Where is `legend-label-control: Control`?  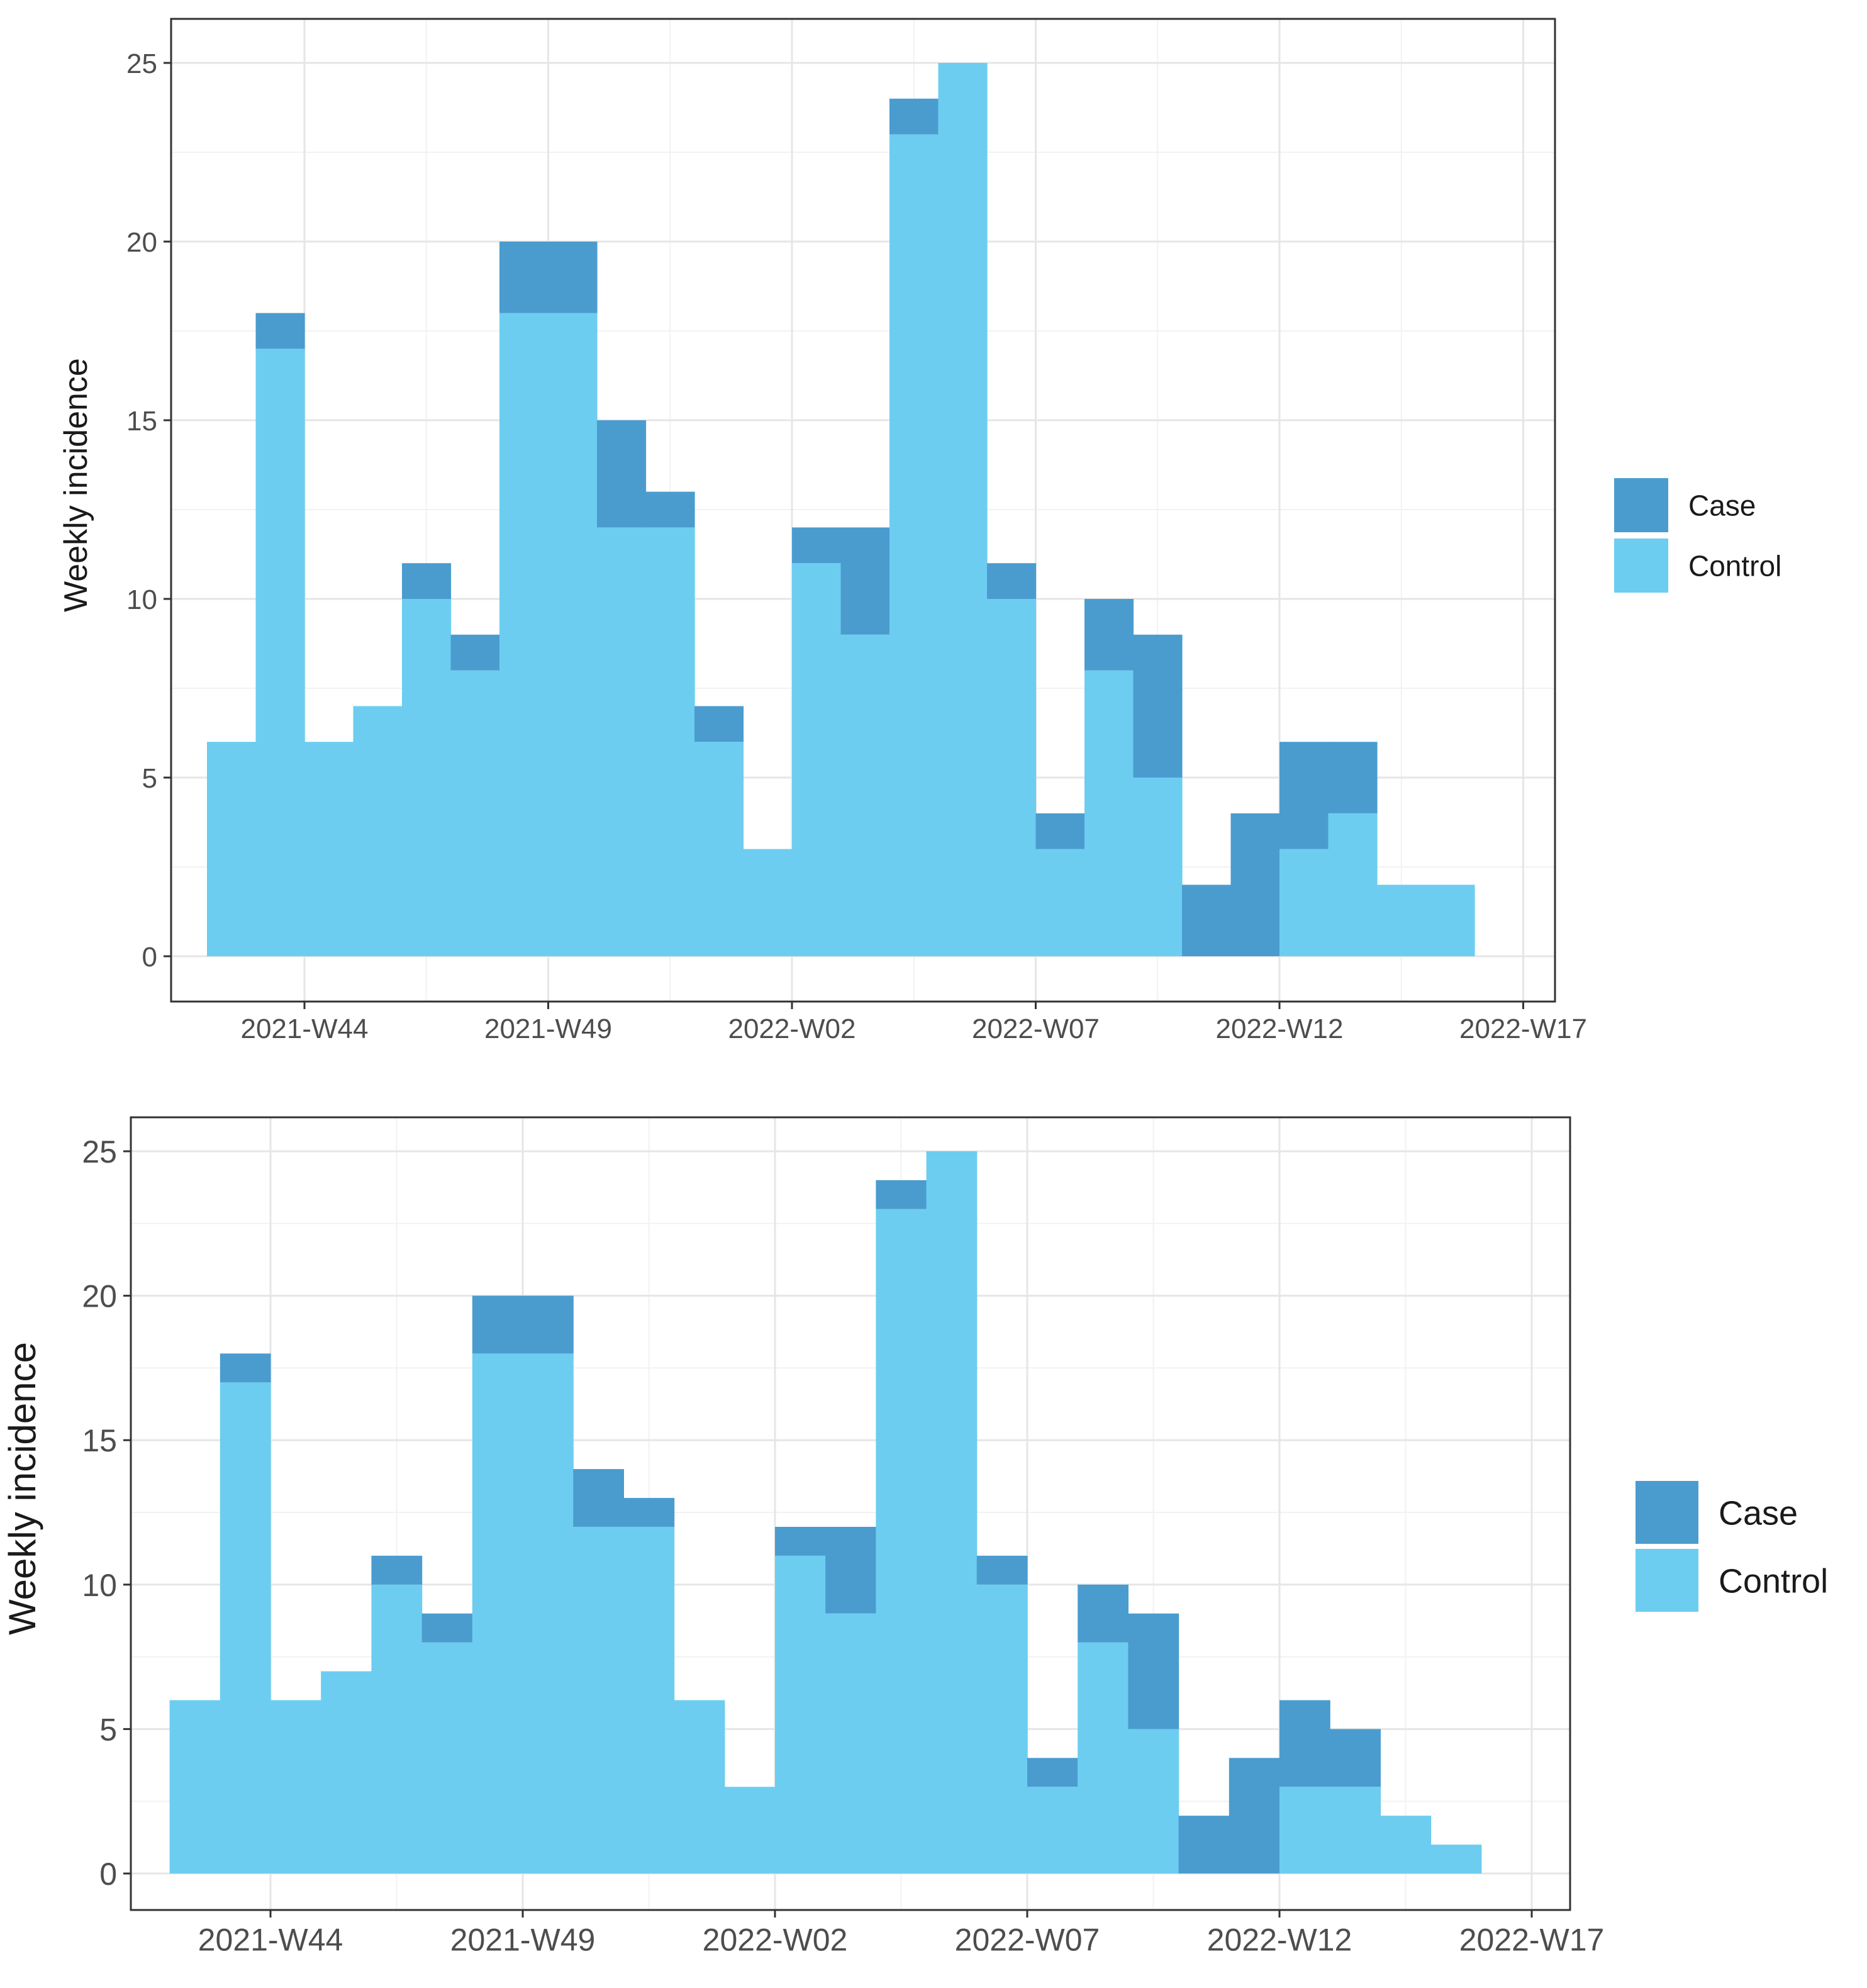 legend-label-control: Control is located at coordinates (1774, 1581).